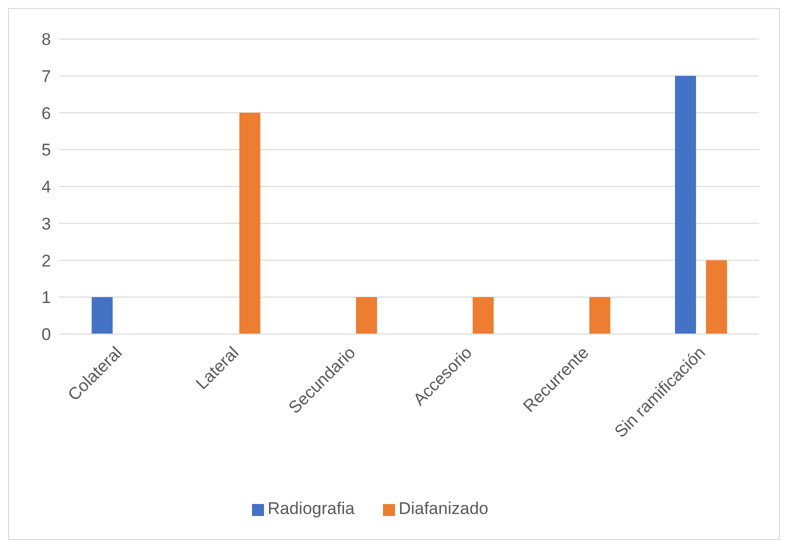  What do you see at coordinates (443, 508) in the screenshot?
I see `legend-label: Diafanizado` at bounding box center [443, 508].